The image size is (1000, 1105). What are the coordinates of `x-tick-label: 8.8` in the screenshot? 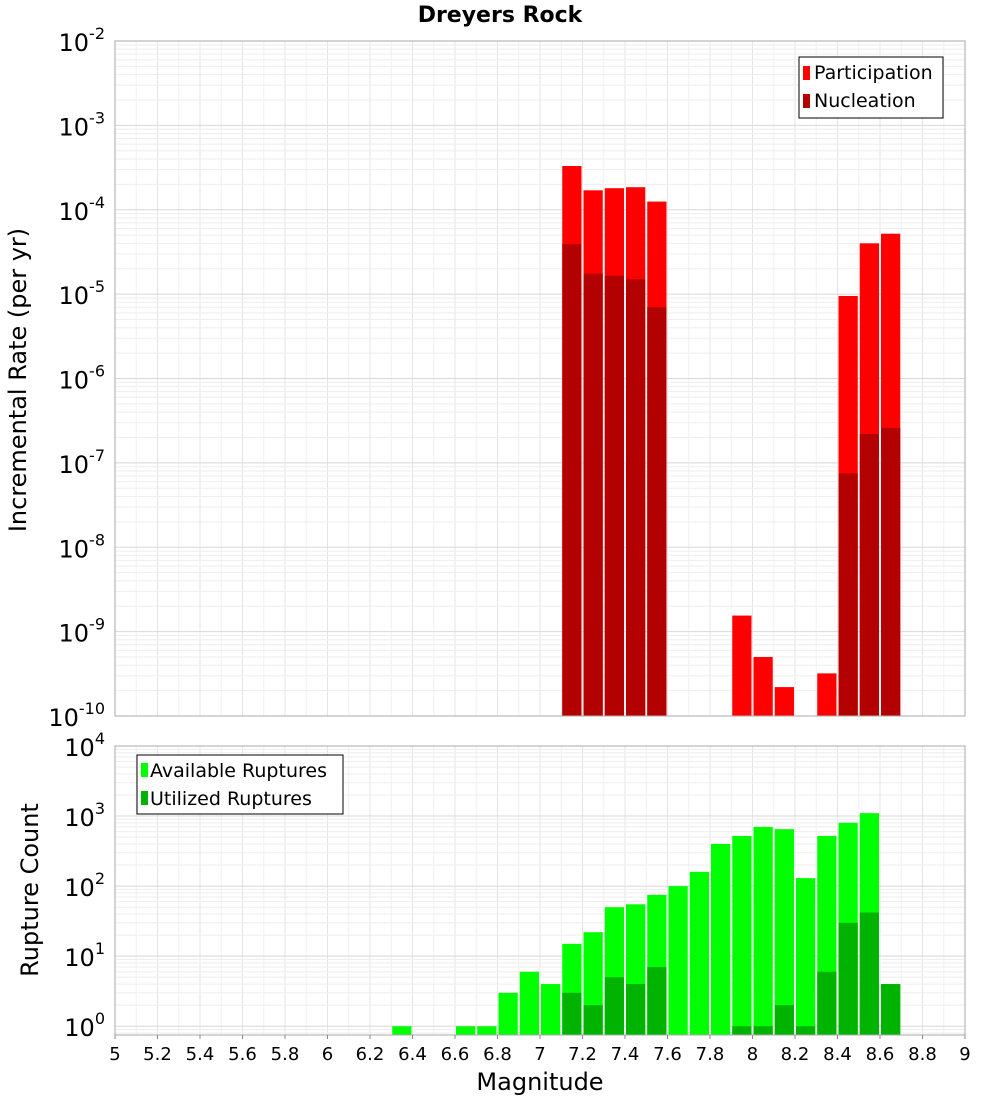 It's located at (922, 1054).